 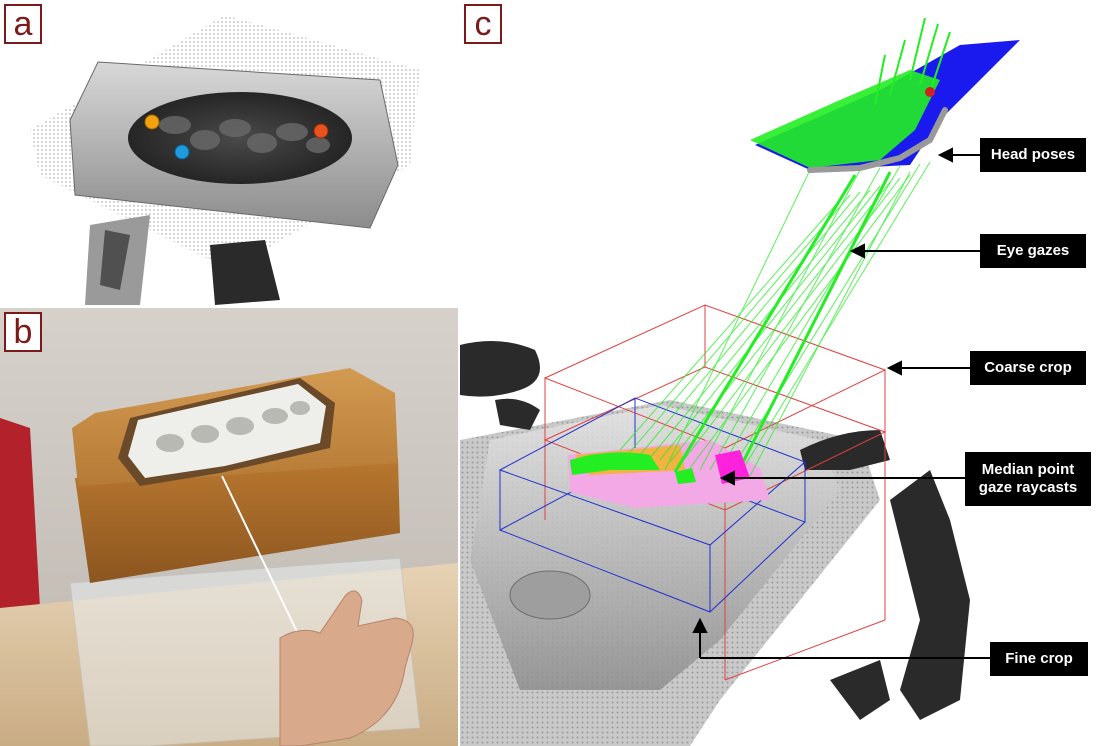 What do you see at coordinates (244, 134) in the screenshot?
I see `vertebrae-texture` at bounding box center [244, 134].